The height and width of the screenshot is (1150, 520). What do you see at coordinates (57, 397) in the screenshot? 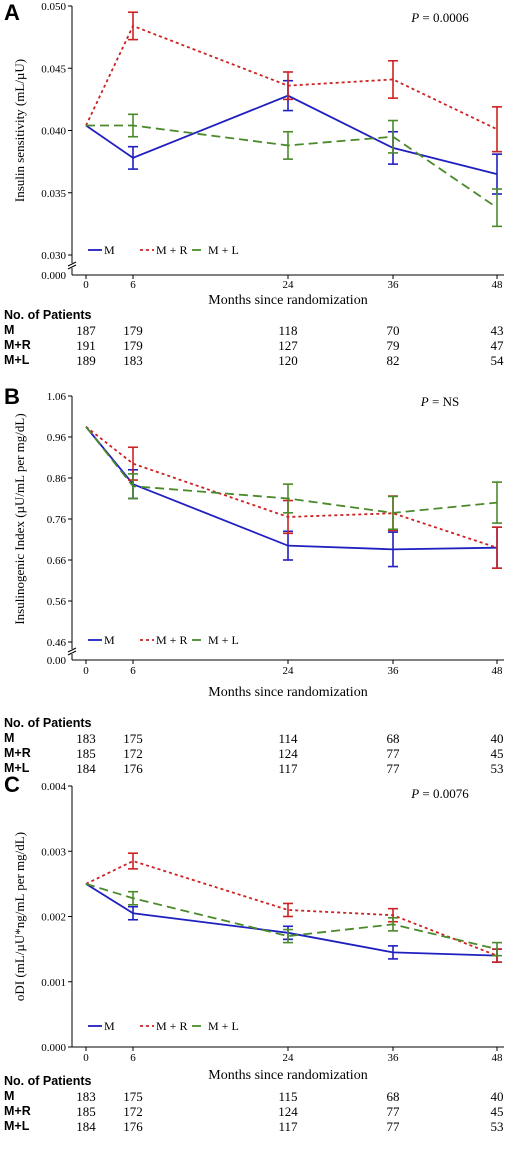
I see `y-tick-label: 1.06` at bounding box center [57, 397].